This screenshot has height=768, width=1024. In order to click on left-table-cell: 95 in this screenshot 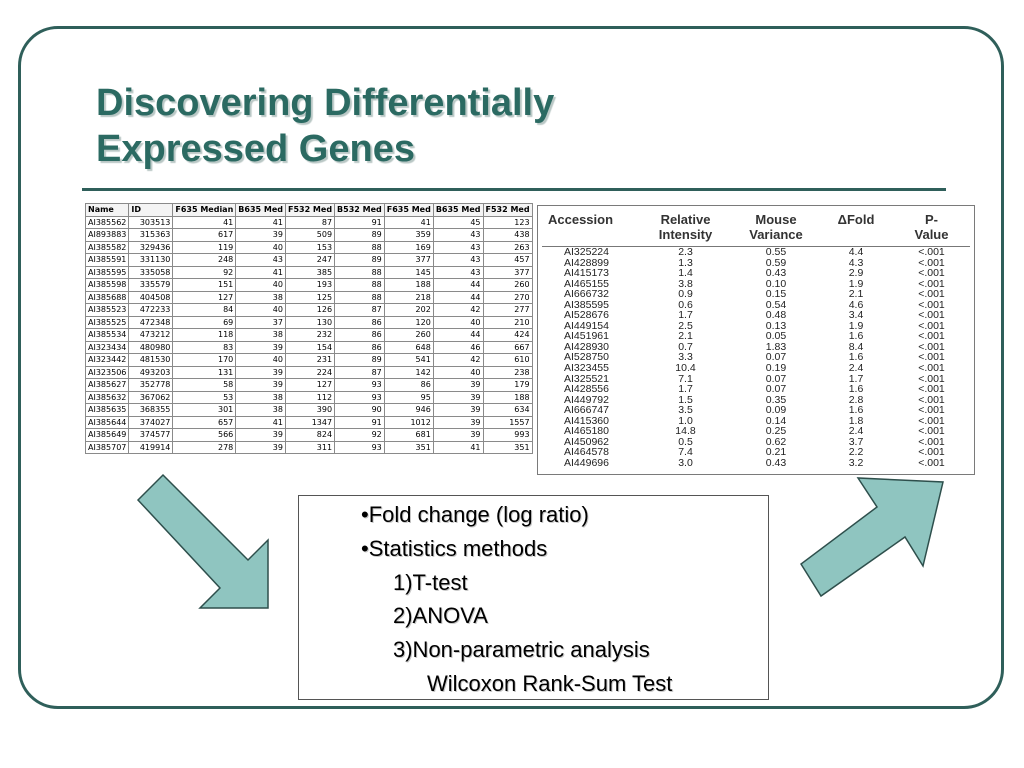, I will do `click(408, 397)`.